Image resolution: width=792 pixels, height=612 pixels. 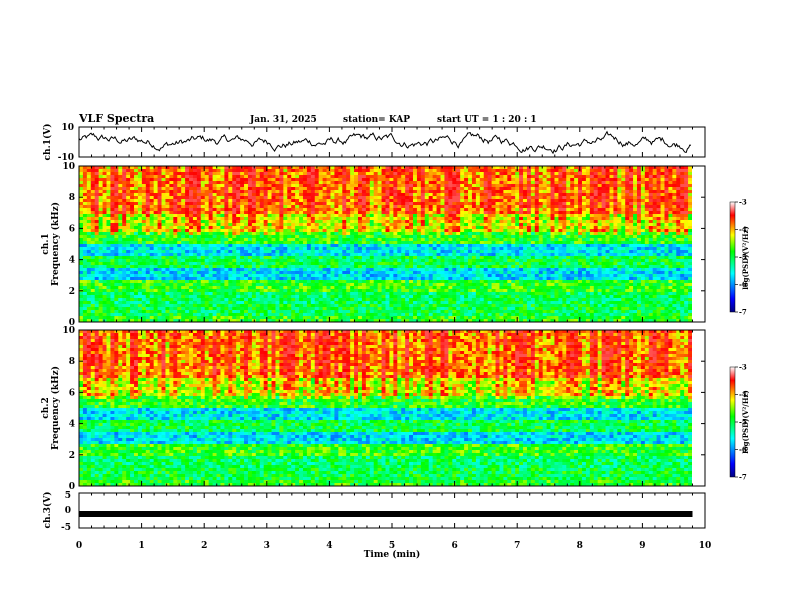 I want to click on ch1-waveform-ylabel: ch.1(V), so click(x=47, y=142).